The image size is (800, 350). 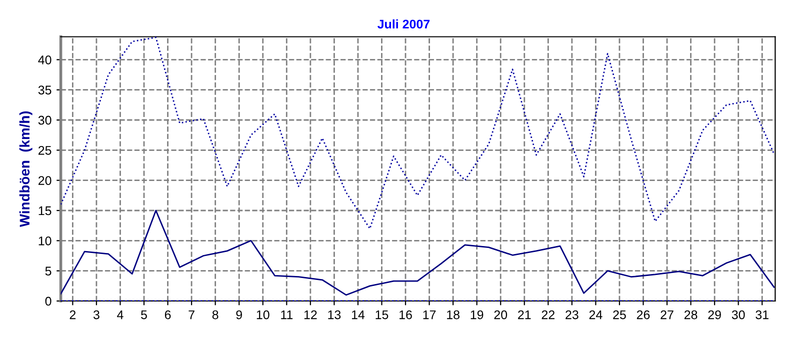 I want to click on x-tick-label: 4, so click(x=120, y=315).